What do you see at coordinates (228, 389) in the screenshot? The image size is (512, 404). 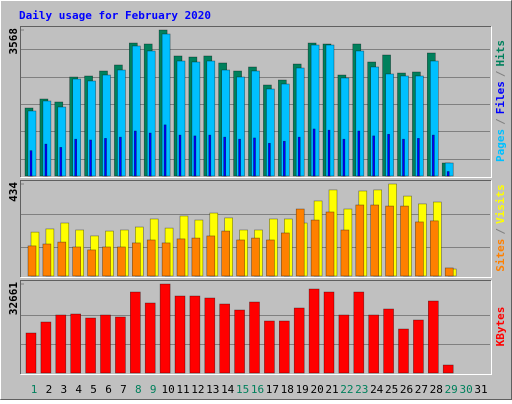 I see `x-tick-label: 14` at bounding box center [228, 389].